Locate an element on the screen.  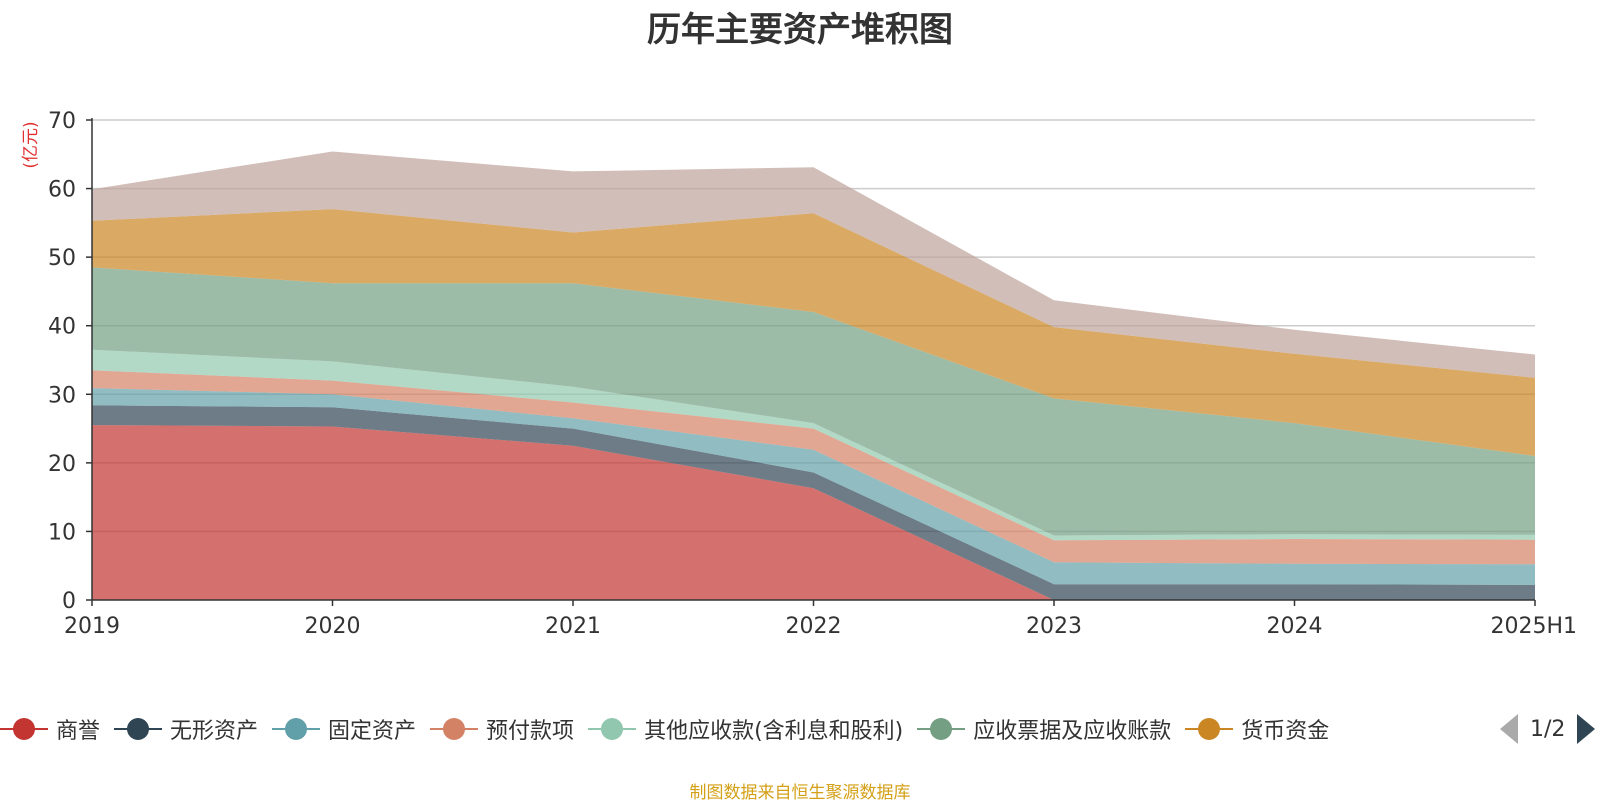
x-tick-label: 2022 is located at coordinates (814, 626).